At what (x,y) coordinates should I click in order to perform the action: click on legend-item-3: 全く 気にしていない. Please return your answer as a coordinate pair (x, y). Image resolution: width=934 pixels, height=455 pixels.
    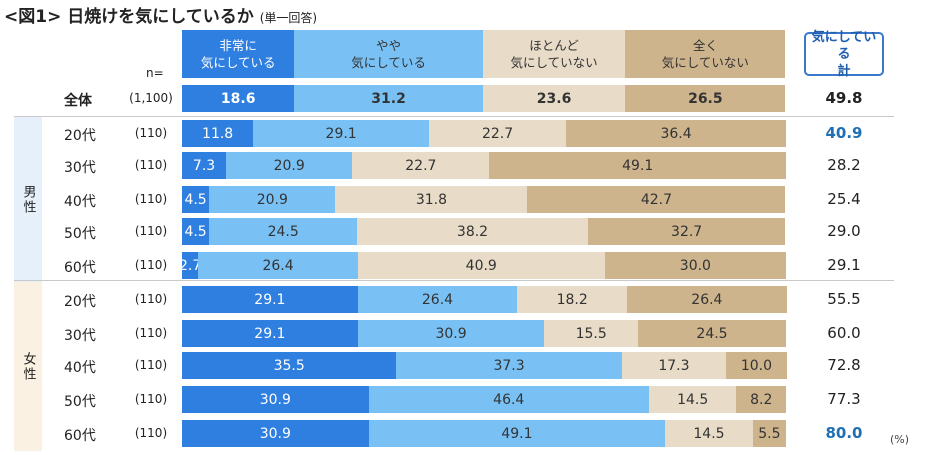
    Looking at the image, I should click on (705, 54).